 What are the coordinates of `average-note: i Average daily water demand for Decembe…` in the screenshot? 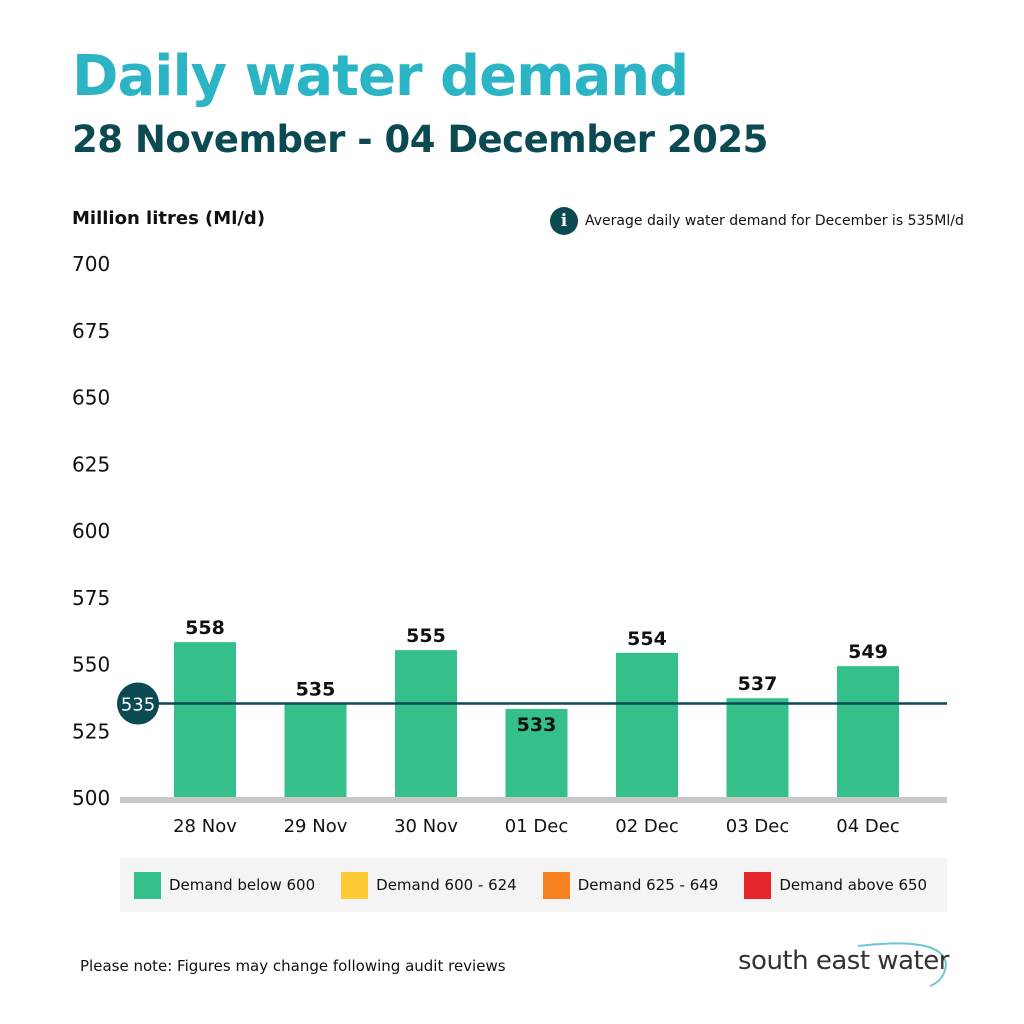 It's located at (757, 221).